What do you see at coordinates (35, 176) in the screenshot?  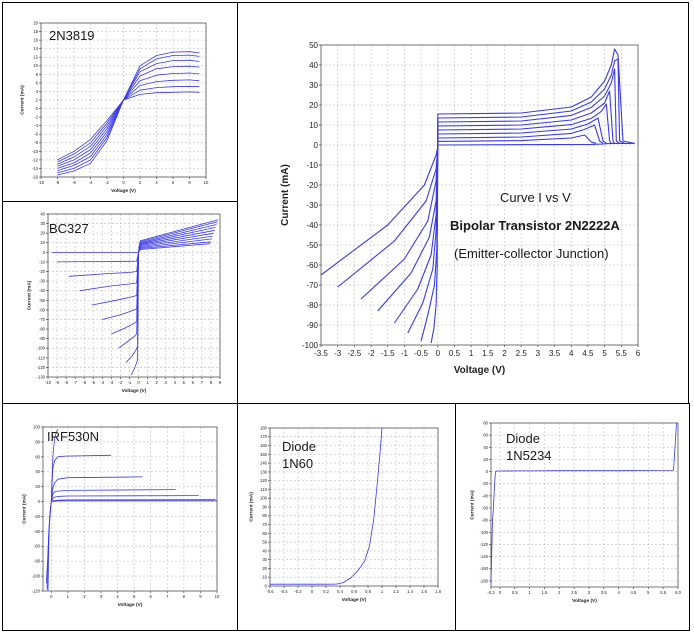 I see `y-tick-label: -16` at bounding box center [35, 176].